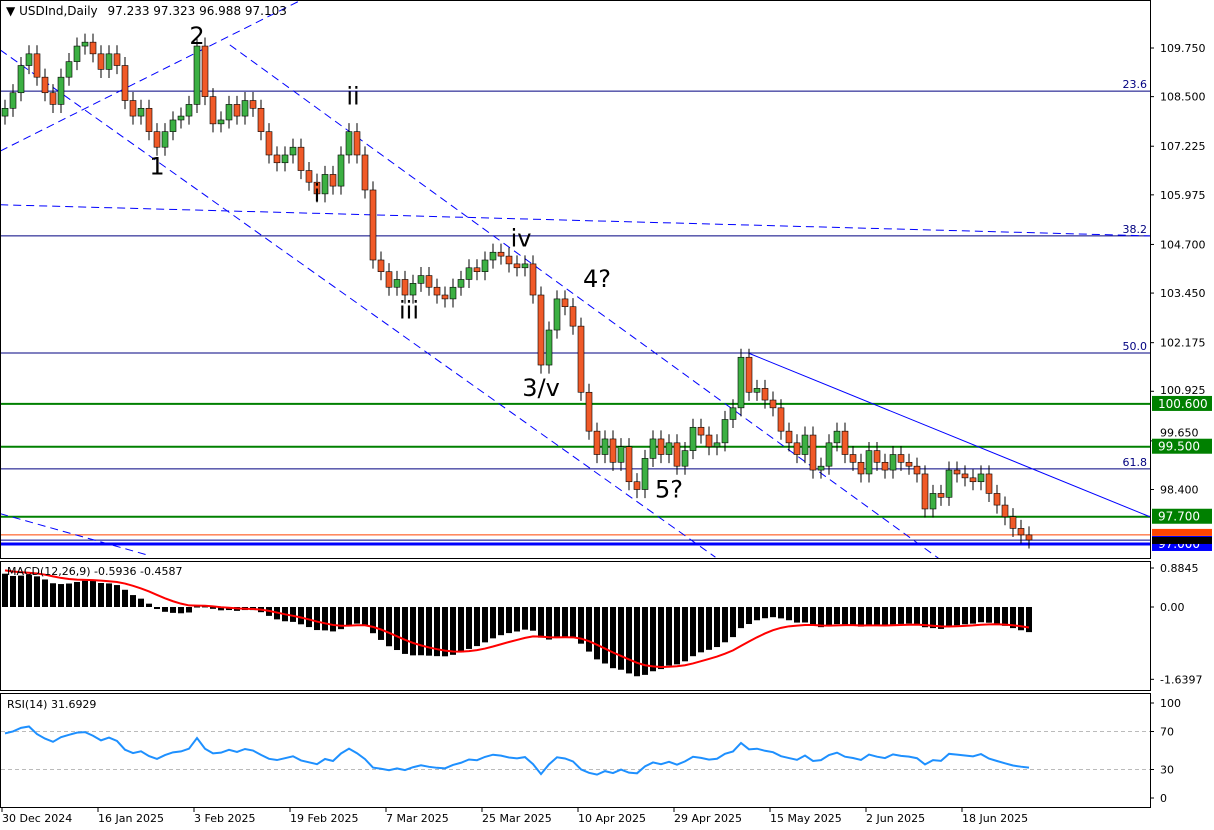 The width and height of the screenshot is (1214, 830). Describe the element at coordinates (1172, 607) in the screenshot. I see `macd-tick-label: 0.00` at that location.